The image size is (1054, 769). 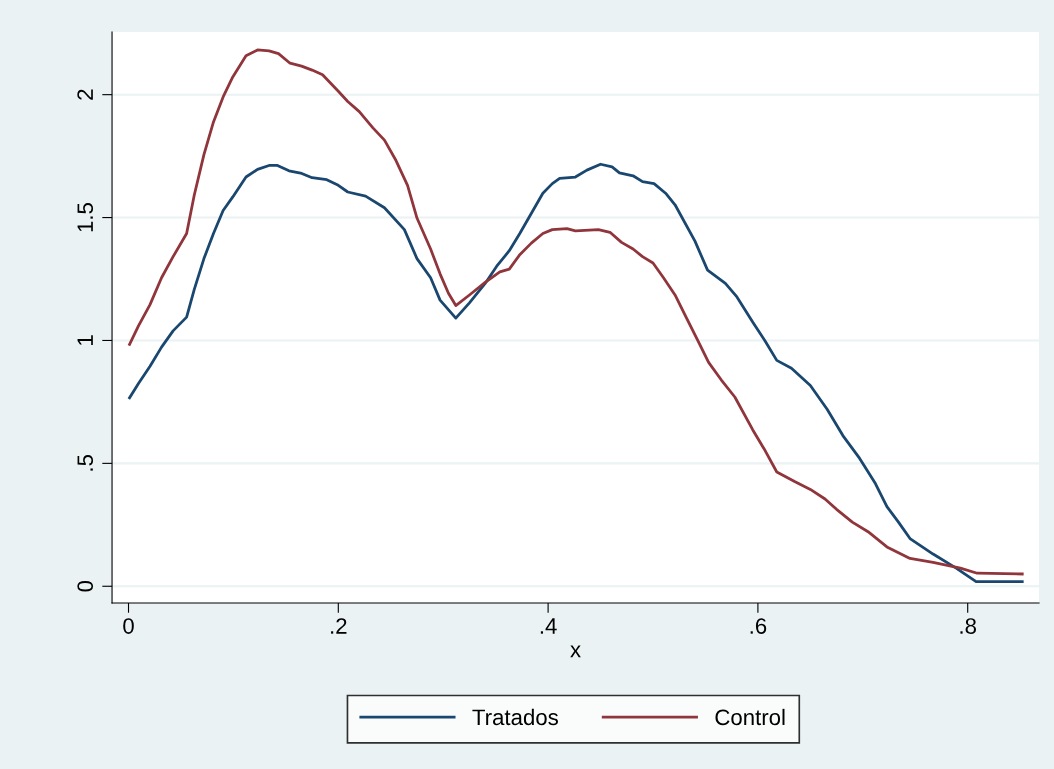 What do you see at coordinates (515, 717) in the screenshot?
I see `legend-label: Tratados` at bounding box center [515, 717].